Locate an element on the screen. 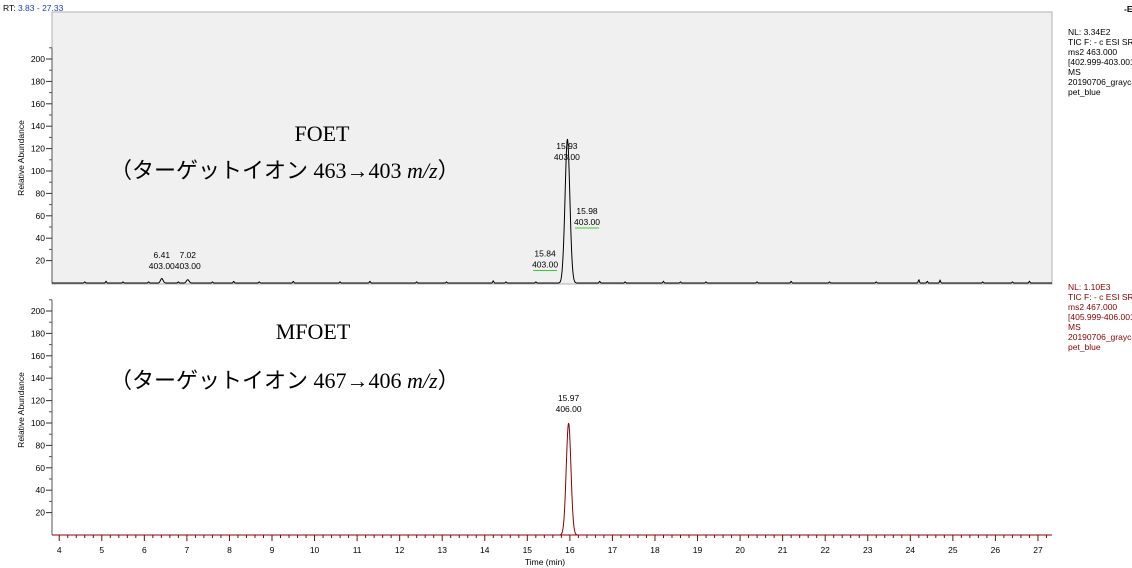 The image size is (1132, 568). x-tick-label: 19 is located at coordinates (698, 550).